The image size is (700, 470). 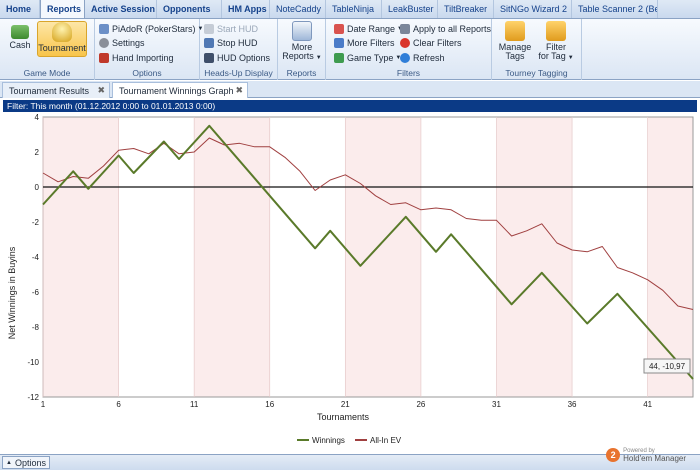 What do you see at coordinates (405, 28) in the screenshot?
I see `apply-icon` at bounding box center [405, 28].